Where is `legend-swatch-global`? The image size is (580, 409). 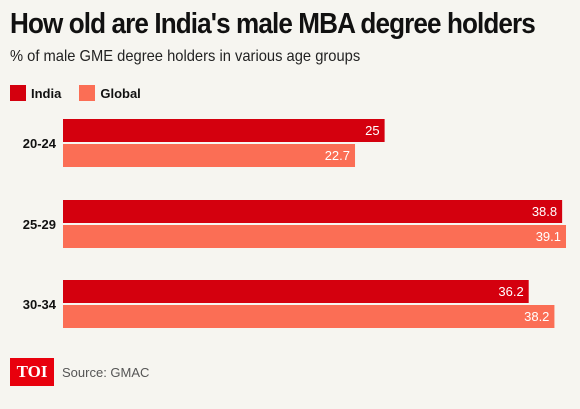
legend-swatch-global is located at coordinates (87, 93).